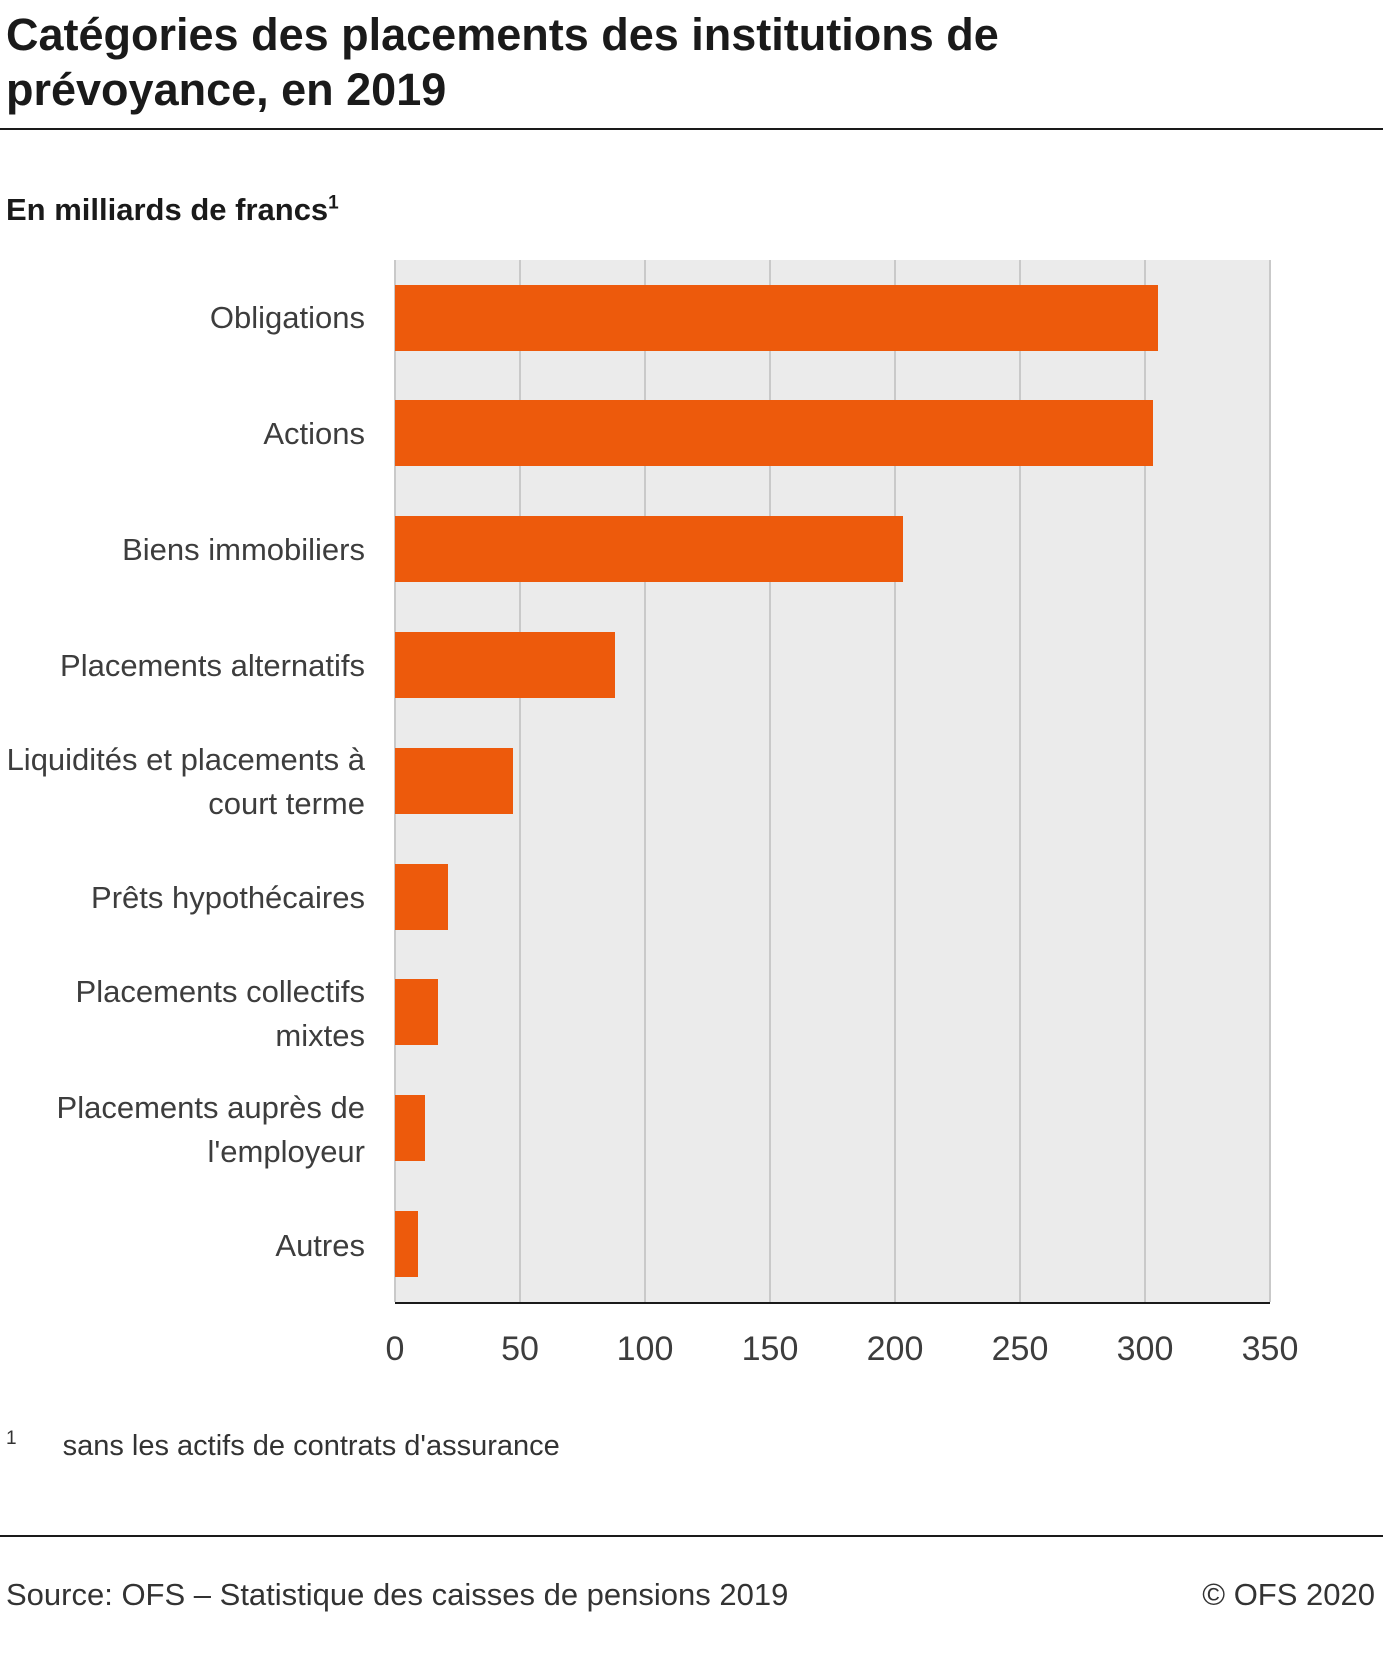 The image size is (1383, 1665). Describe the element at coordinates (185, 781) in the screenshot. I see `category-label: Liquidités et placements à court terme` at that location.